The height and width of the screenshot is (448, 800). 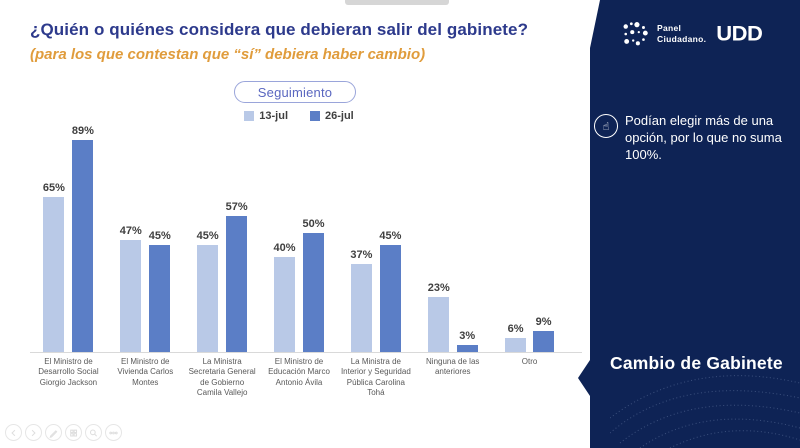 I want to click on presentation-controls, so click(x=63, y=432).